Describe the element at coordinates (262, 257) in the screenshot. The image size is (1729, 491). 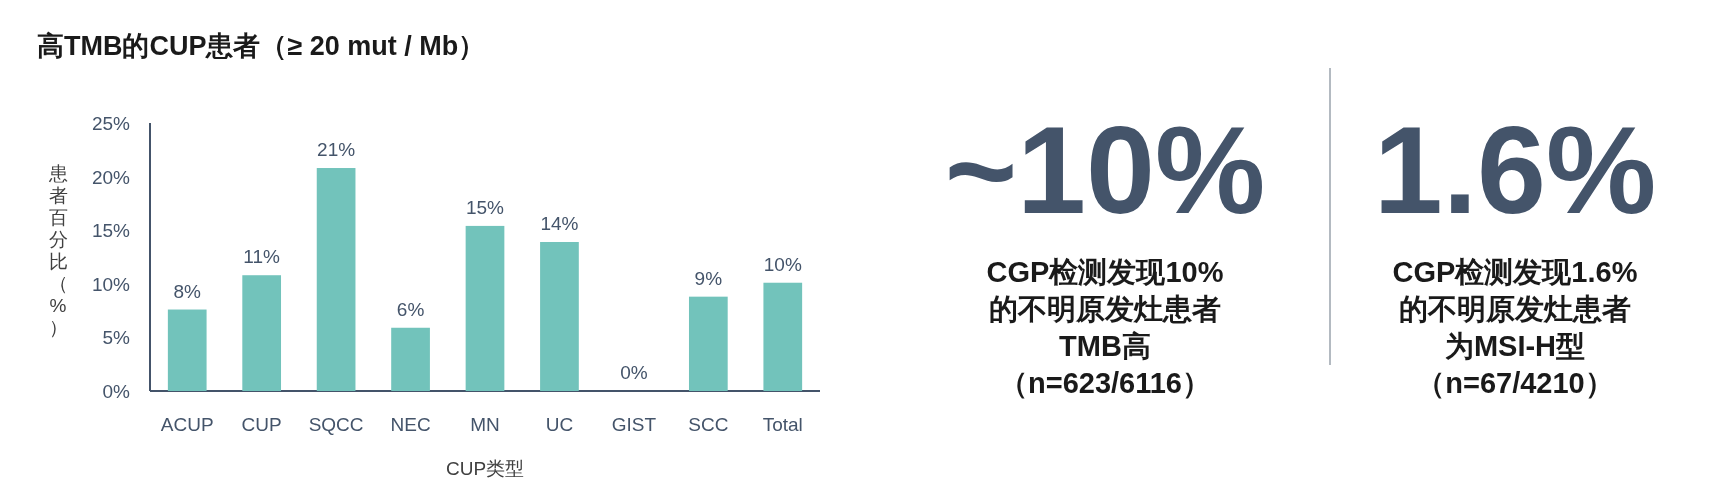
I see `data-label: 11%` at that location.